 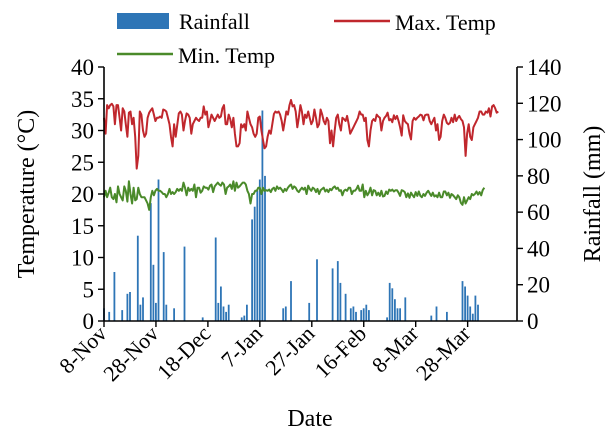 I want to click on left-tick-label: 15, so click(x=82, y=226).